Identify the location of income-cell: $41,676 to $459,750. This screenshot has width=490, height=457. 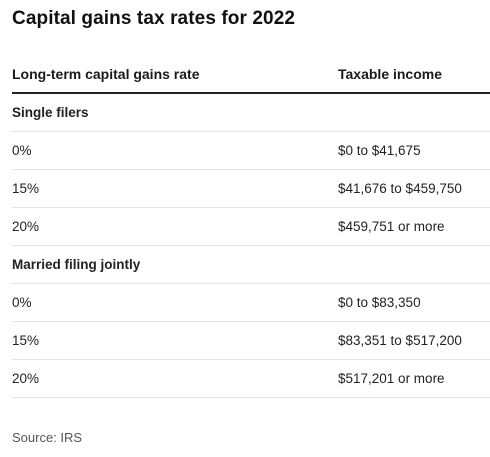
(400, 188).